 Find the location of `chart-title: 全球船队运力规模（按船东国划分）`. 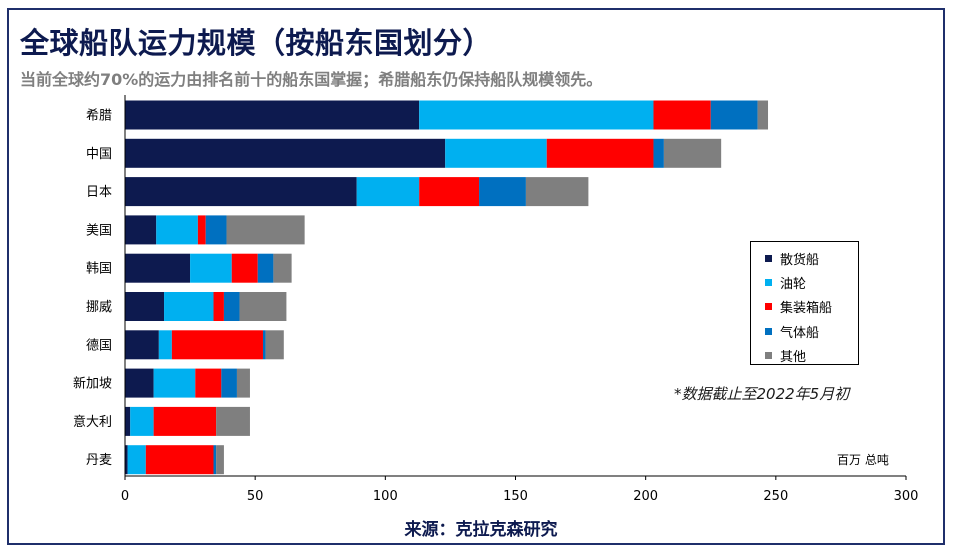

chart-title: 全球船队运力规模（按船东国划分） is located at coordinates (256, 43).